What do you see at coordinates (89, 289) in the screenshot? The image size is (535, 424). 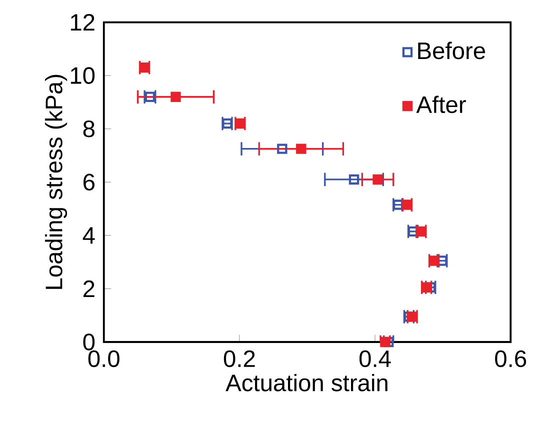 I see `y-tick-label: 2` at bounding box center [89, 289].